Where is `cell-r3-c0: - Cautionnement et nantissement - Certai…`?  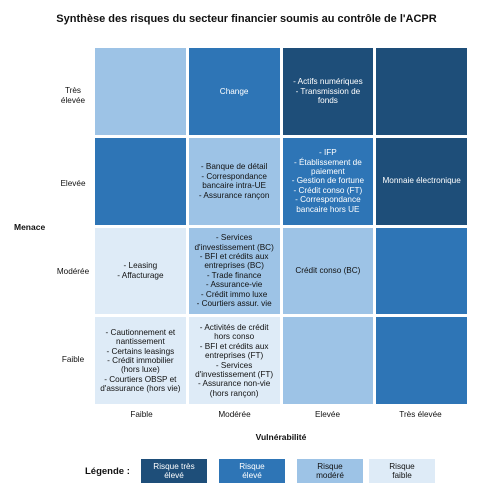
cell-r3-c0: - Cautionnement et nantissement - Certai… is located at coordinates (140, 360).